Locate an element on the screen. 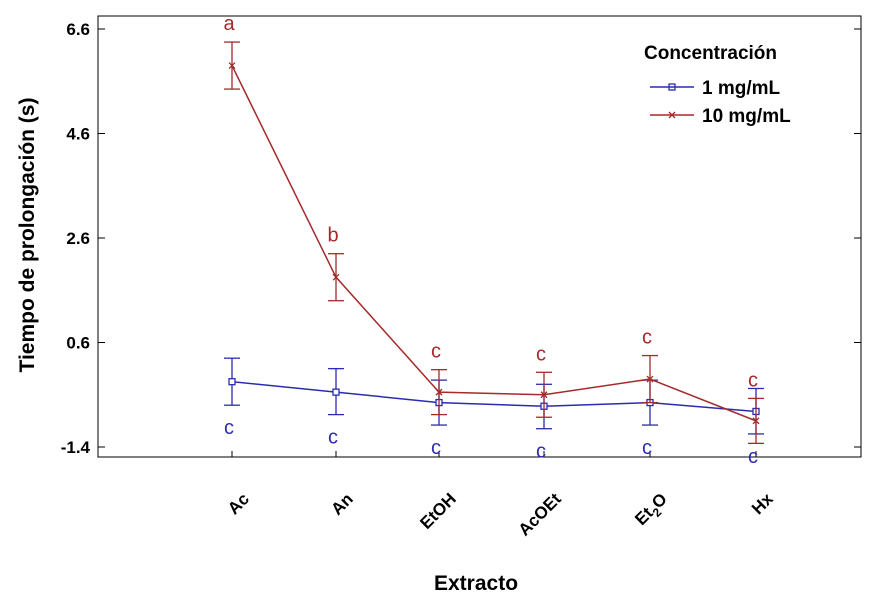  legend-title: Concentración is located at coordinates (710, 53).